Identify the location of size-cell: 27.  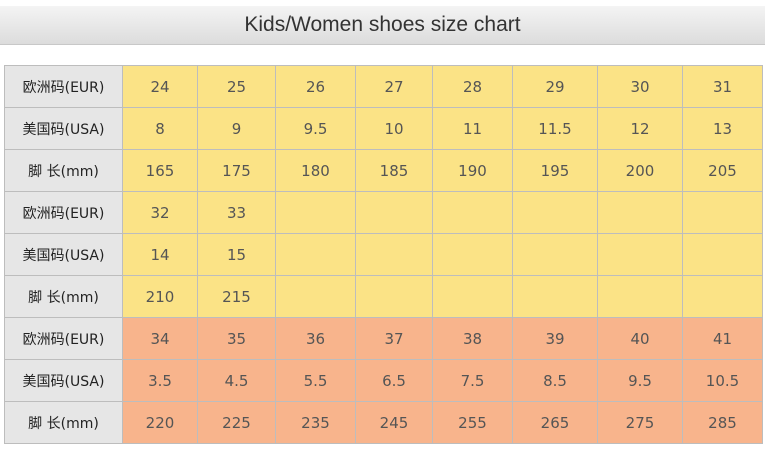
(394, 86).